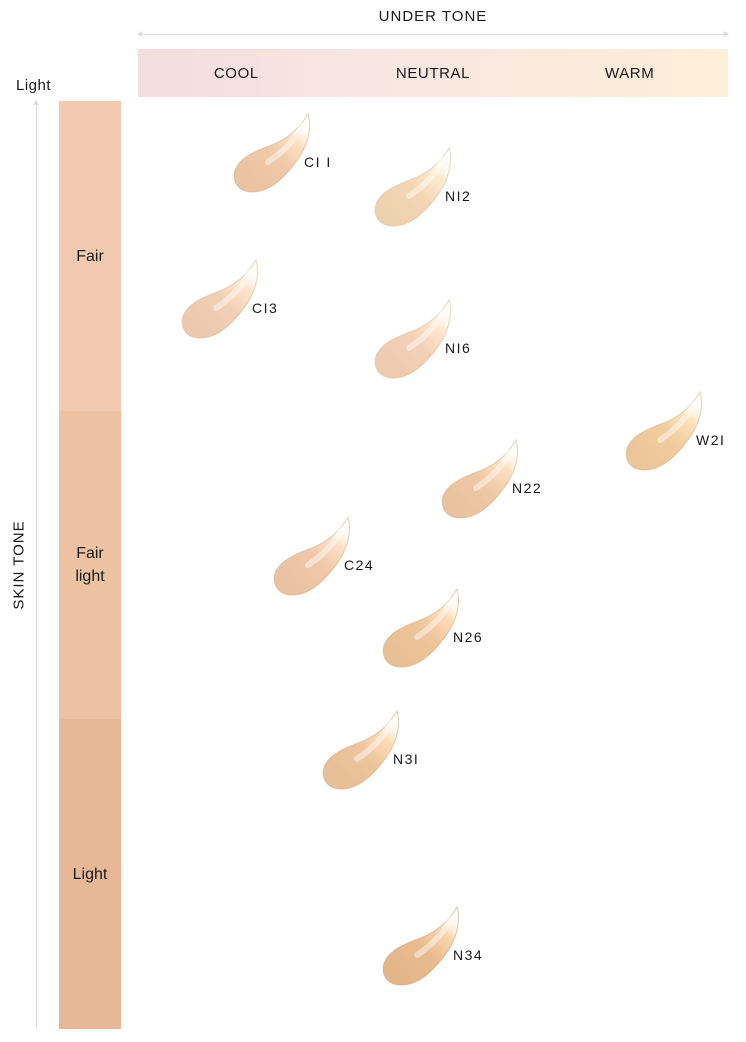 The image size is (746, 1042). Describe the element at coordinates (265, 308) in the screenshot. I see `shade-label-c13: CI3` at that location.